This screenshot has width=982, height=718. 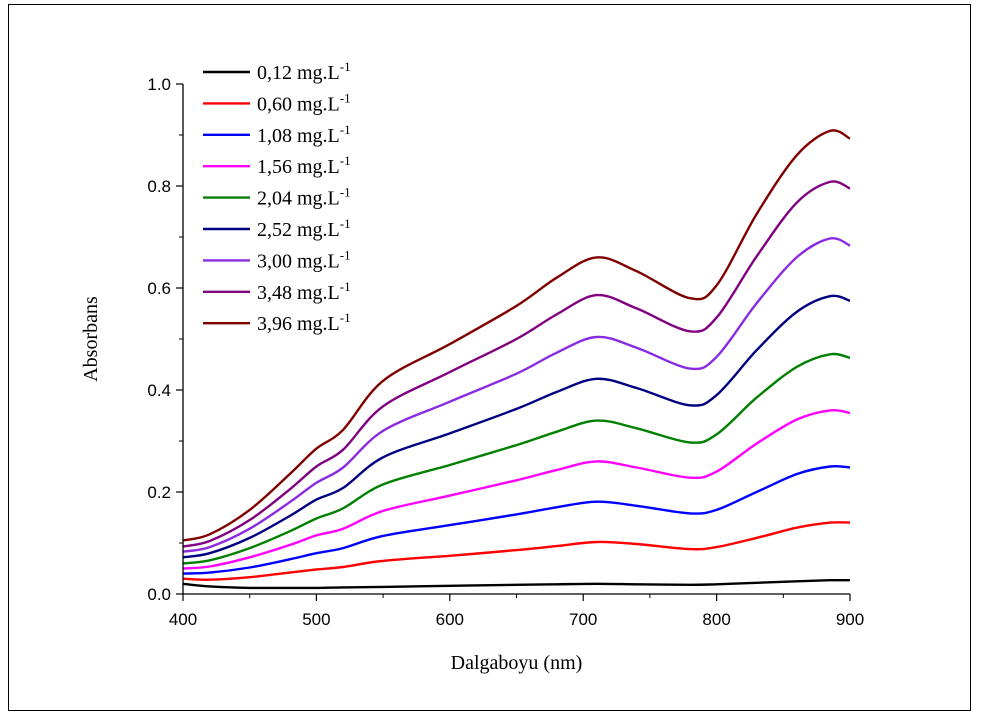 What do you see at coordinates (183, 619) in the screenshot?
I see `x-tick-label: 400` at bounding box center [183, 619].